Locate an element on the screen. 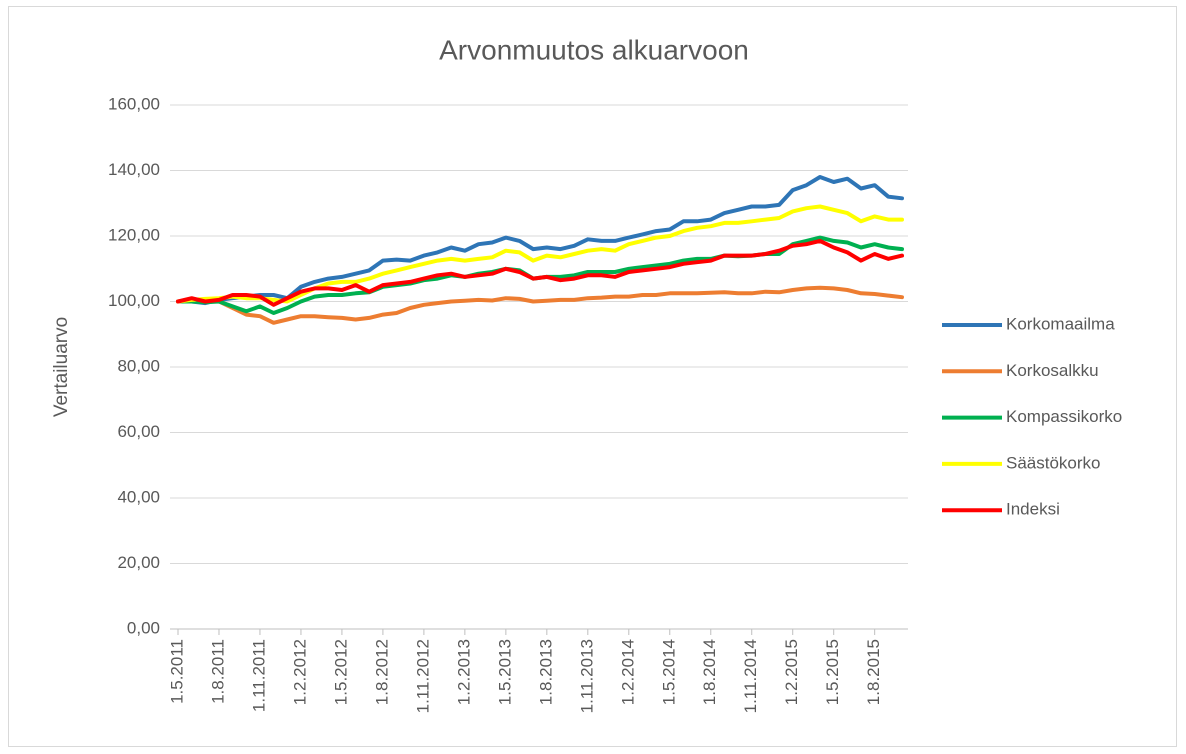  legend-label: Korkosalkku is located at coordinates (1052, 370).